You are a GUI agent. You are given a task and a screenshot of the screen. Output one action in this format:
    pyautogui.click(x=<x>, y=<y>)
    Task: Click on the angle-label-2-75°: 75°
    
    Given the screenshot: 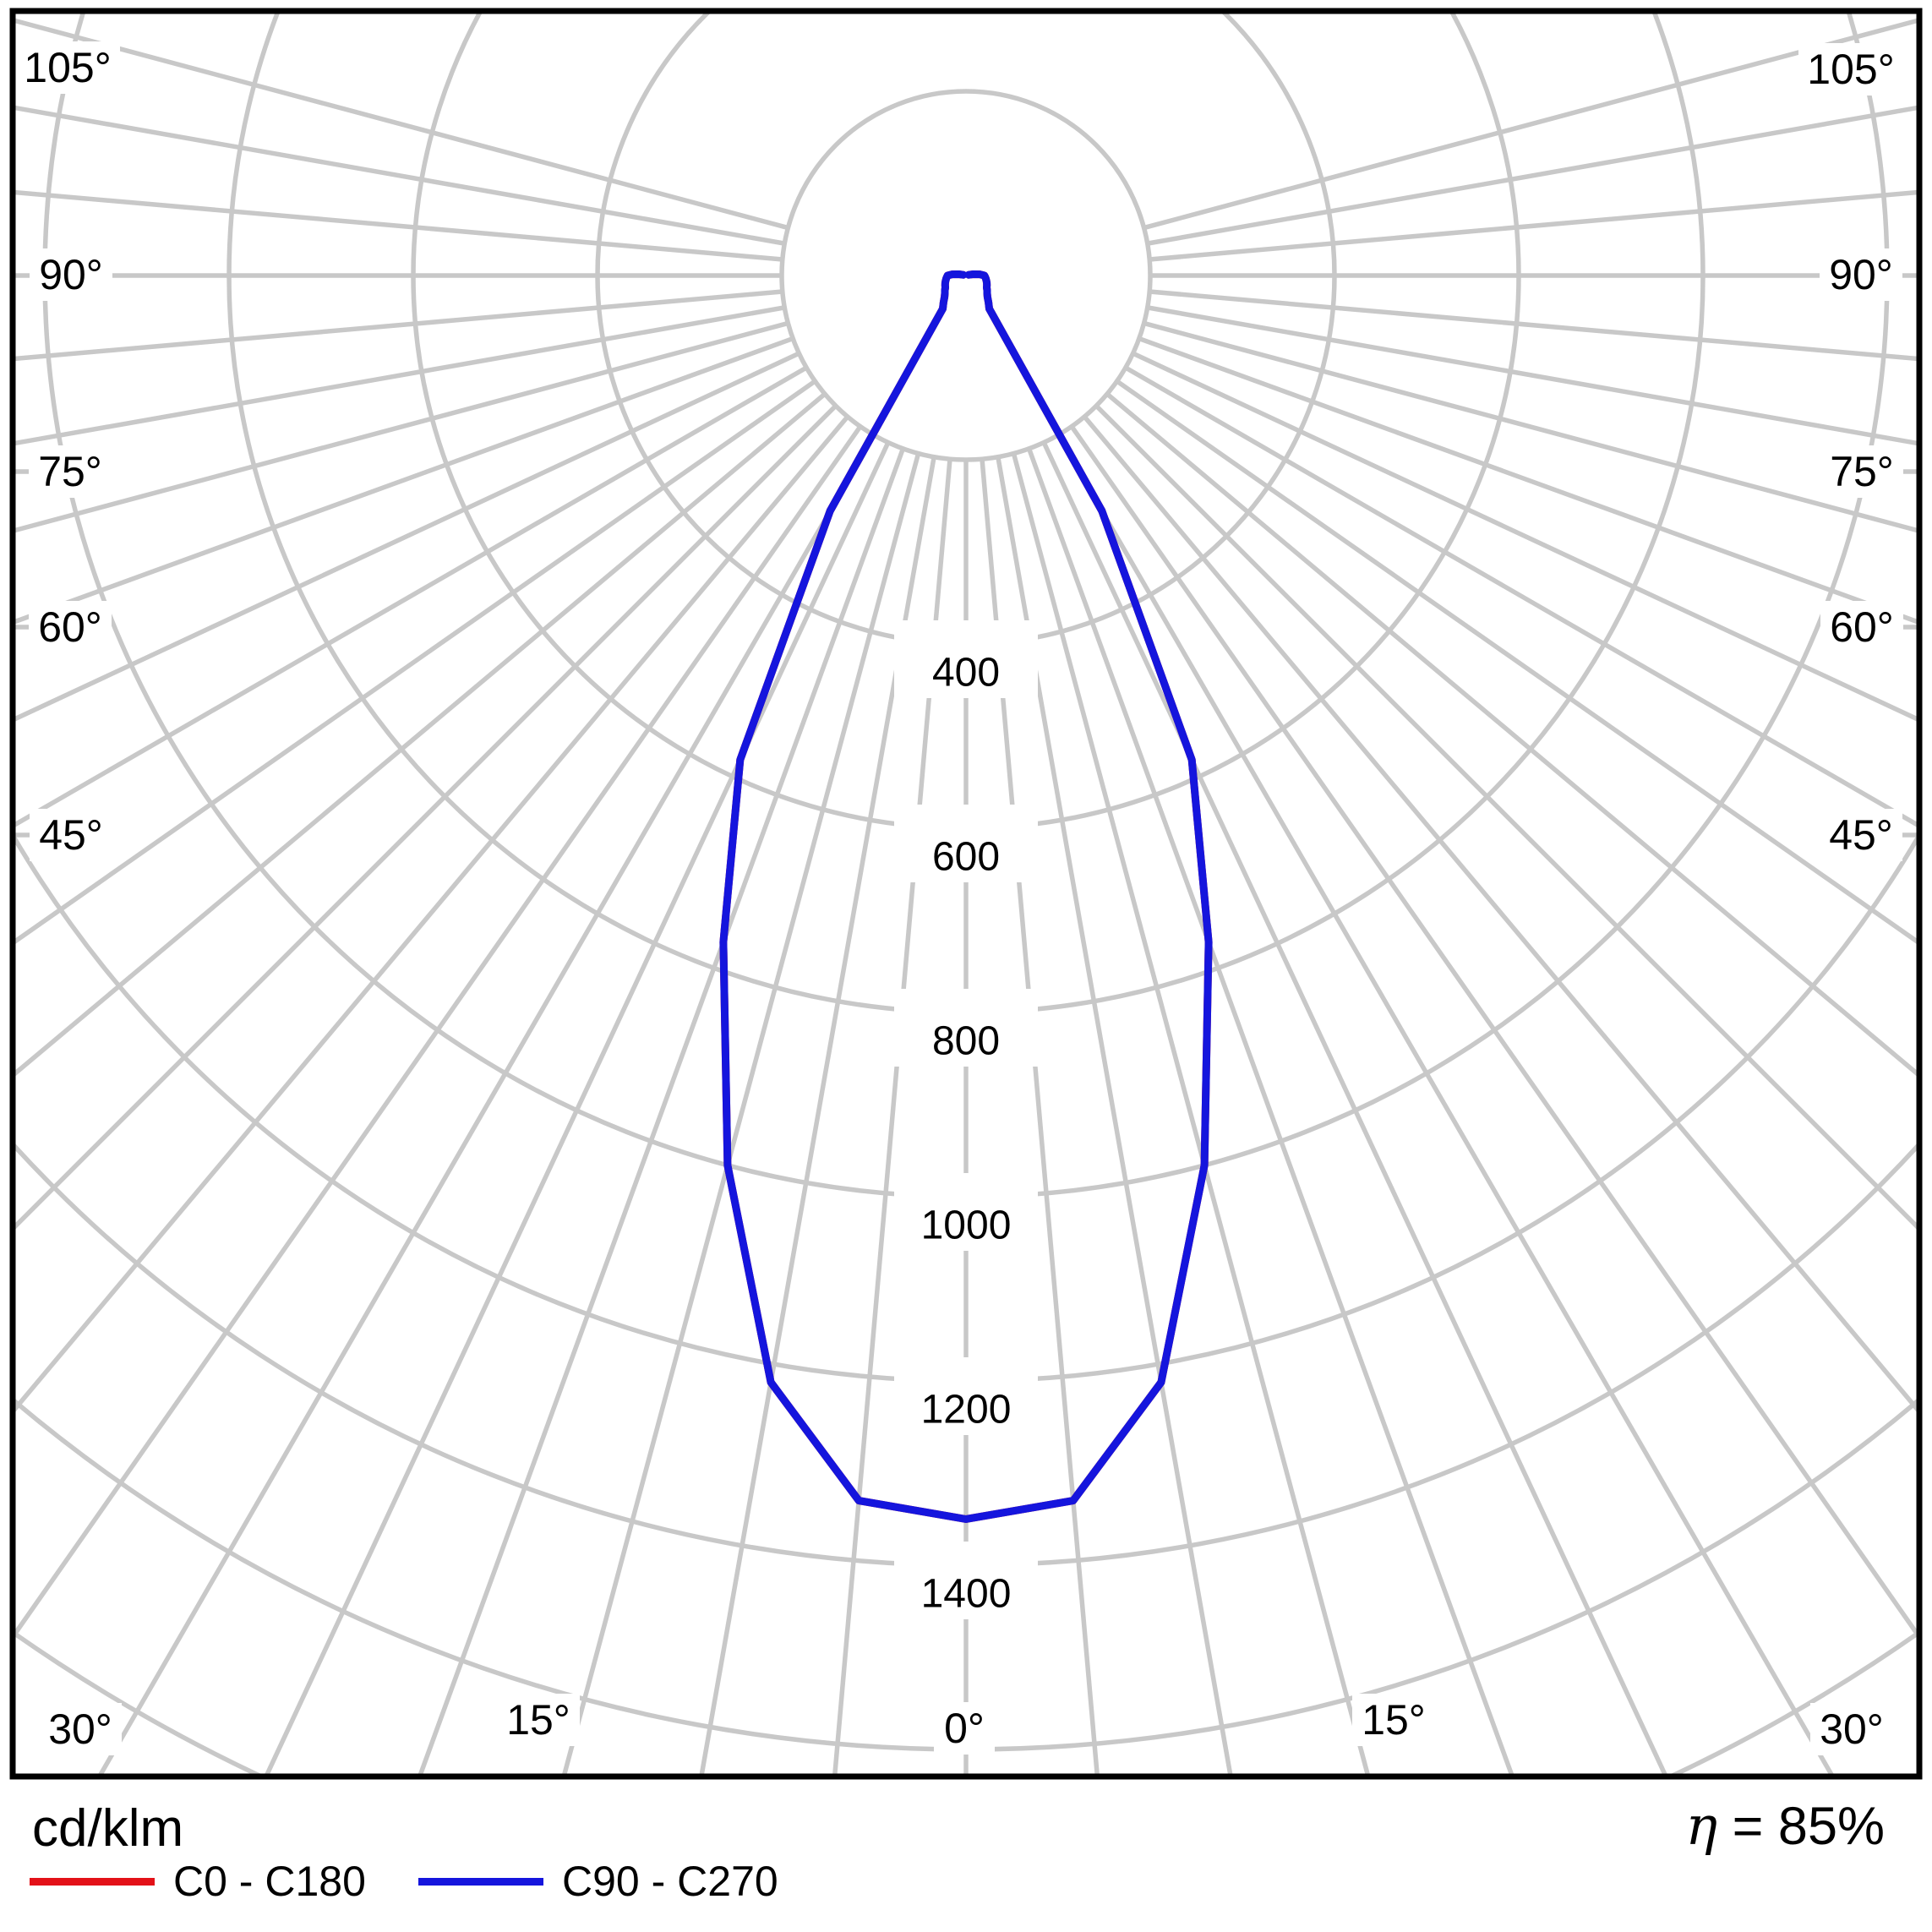 What is the action you would take?
    pyautogui.click(x=70, y=471)
    